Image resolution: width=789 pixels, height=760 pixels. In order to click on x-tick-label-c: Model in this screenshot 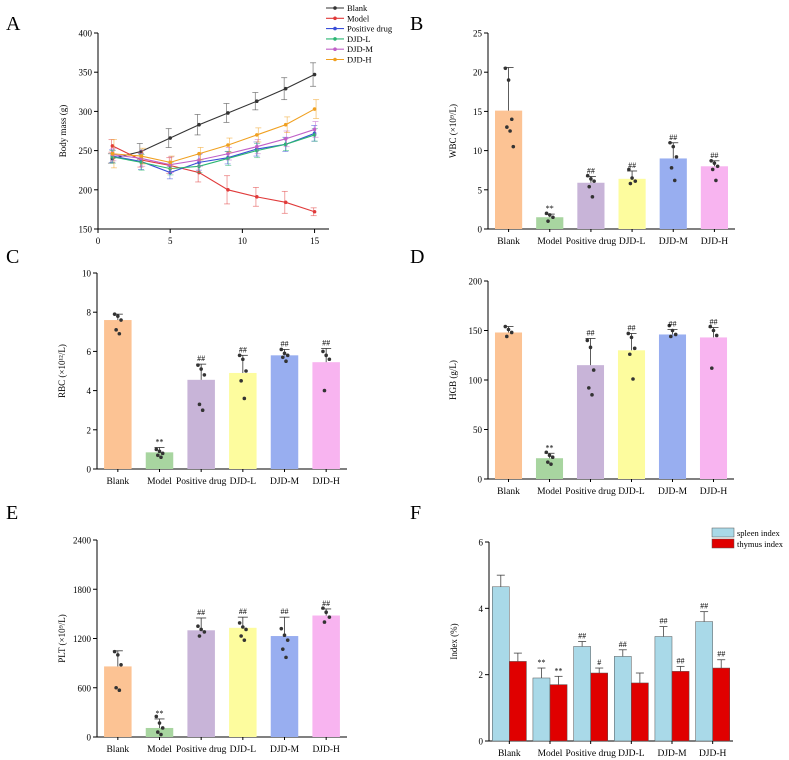, I will do `click(159, 482)`.